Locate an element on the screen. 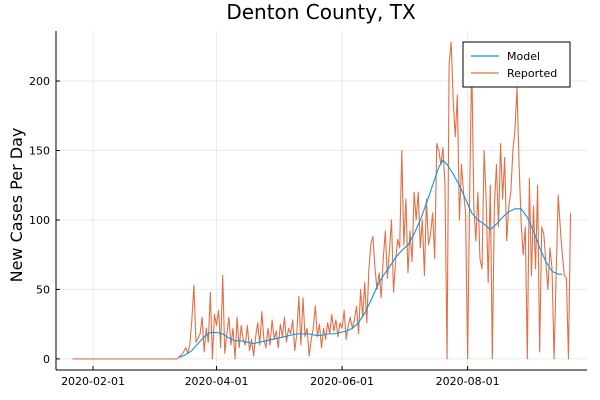 This screenshot has height=400, width=600. x-tick-label: 2020-06-01 is located at coordinates (342, 381).